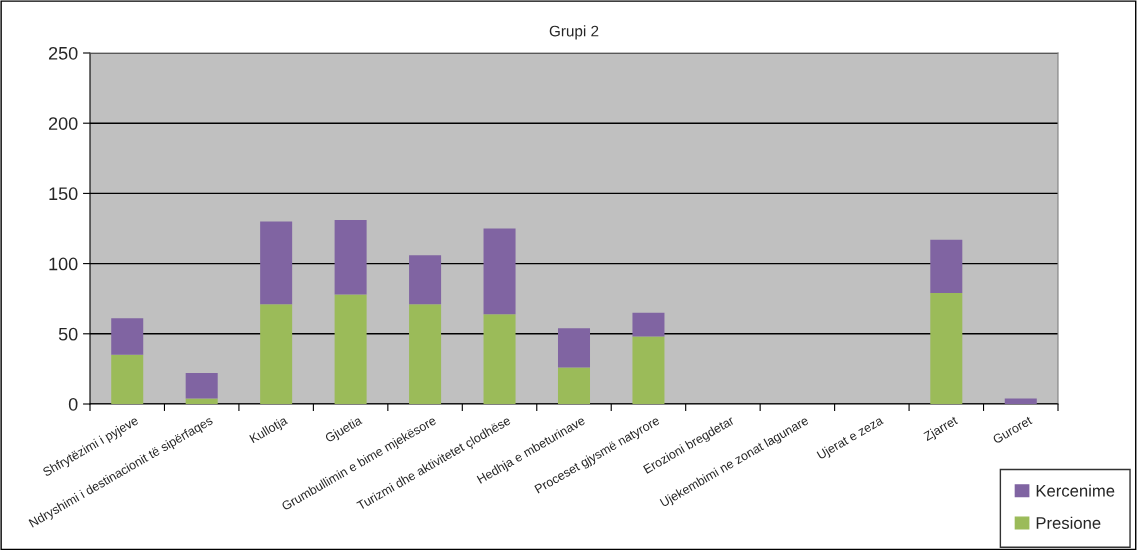 This screenshot has height=550, width=1138. Describe the element at coordinates (73, 404) in the screenshot. I see `y-tick-label: 0` at that location.